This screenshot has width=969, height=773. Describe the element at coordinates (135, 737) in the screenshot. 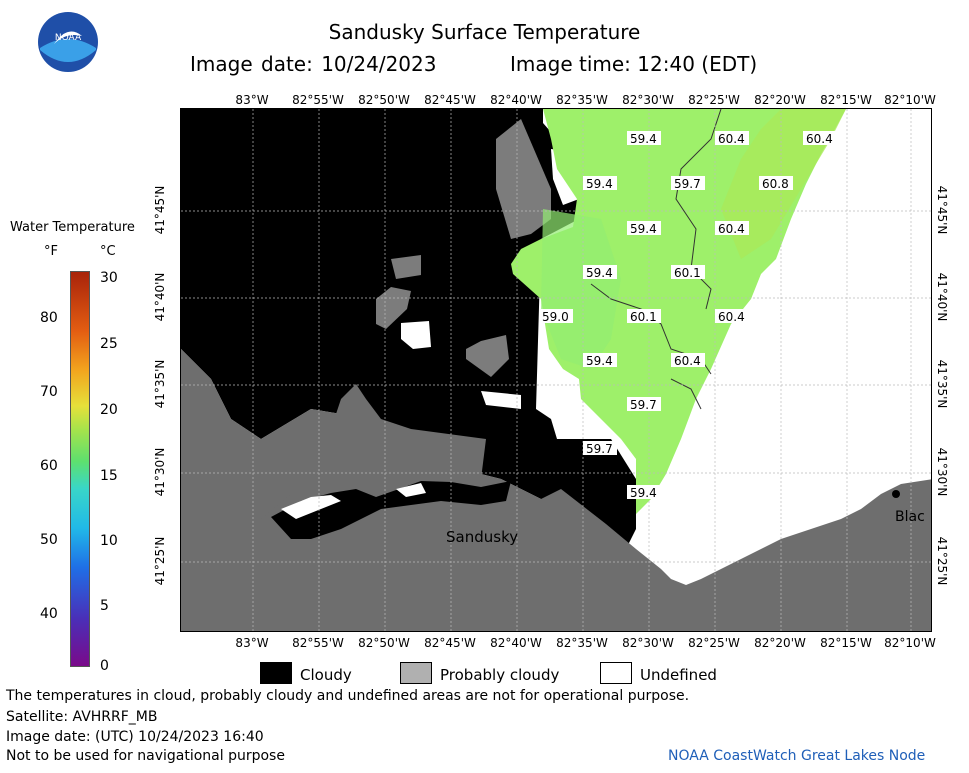

I see `utc-date-text: Image date: (UTC) 10/24/2023 16:40` at that location.